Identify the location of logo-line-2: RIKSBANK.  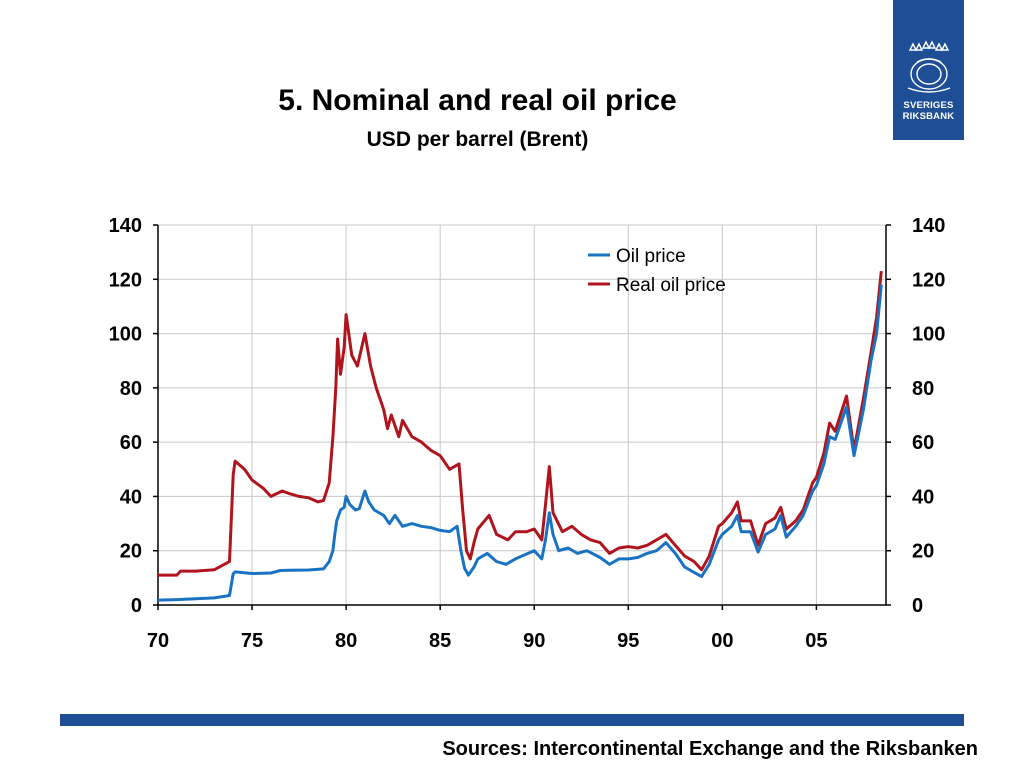
(928, 116).